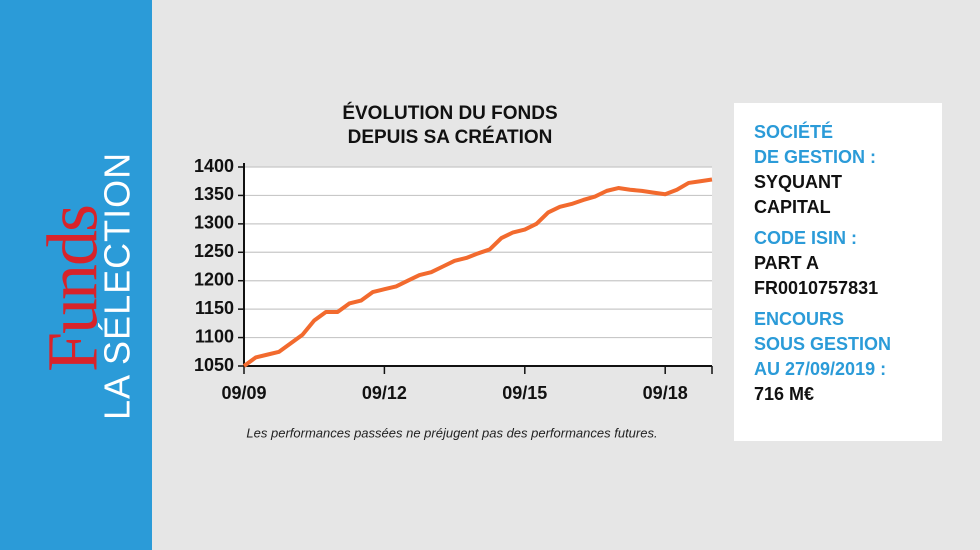 This screenshot has height=550, width=980. Describe the element at coordinates (798, 182) in the screenshot. I see `info-value: SYQUANT` at that location.